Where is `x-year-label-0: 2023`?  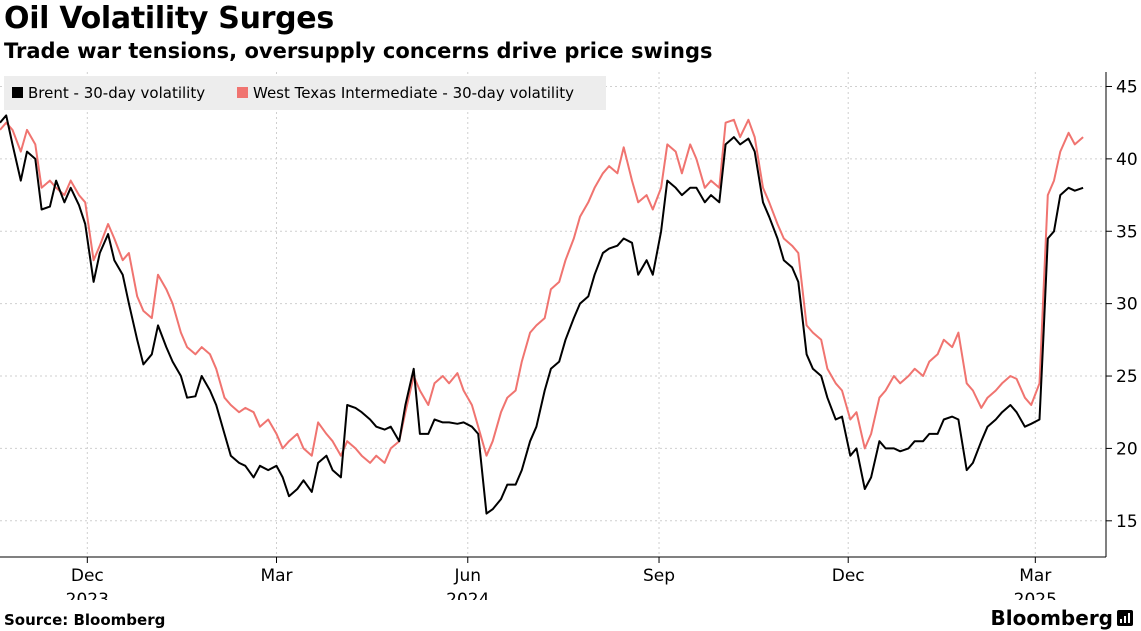 x-year-label-0: 2023 is located at coordinates (87, 595).